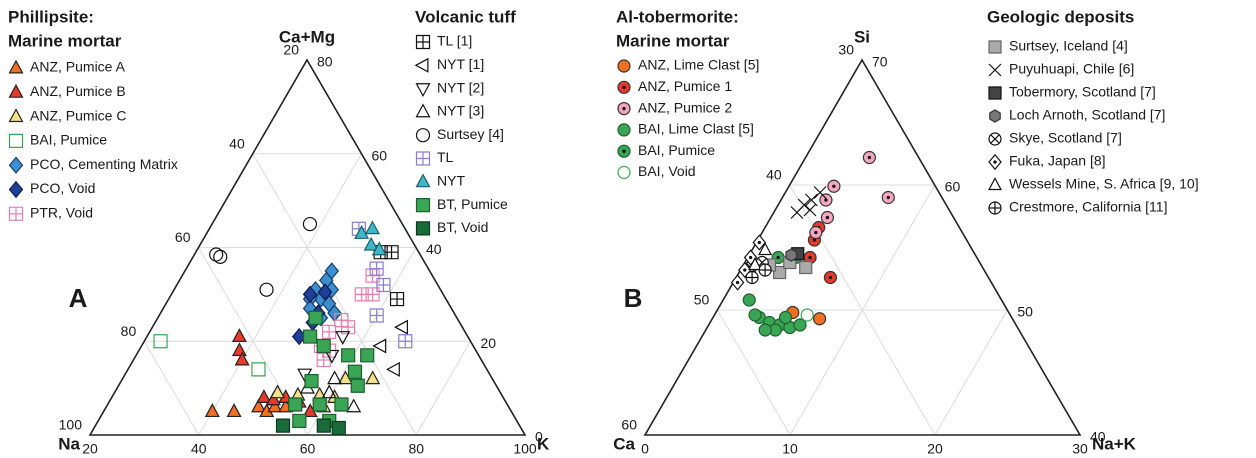 The height and width of the screenshot is (458, 1256). What do you see at coordinates (645, 449) in the screenshot?
I see `bottom-tick-label: 0` at bounding box center [645, 449].